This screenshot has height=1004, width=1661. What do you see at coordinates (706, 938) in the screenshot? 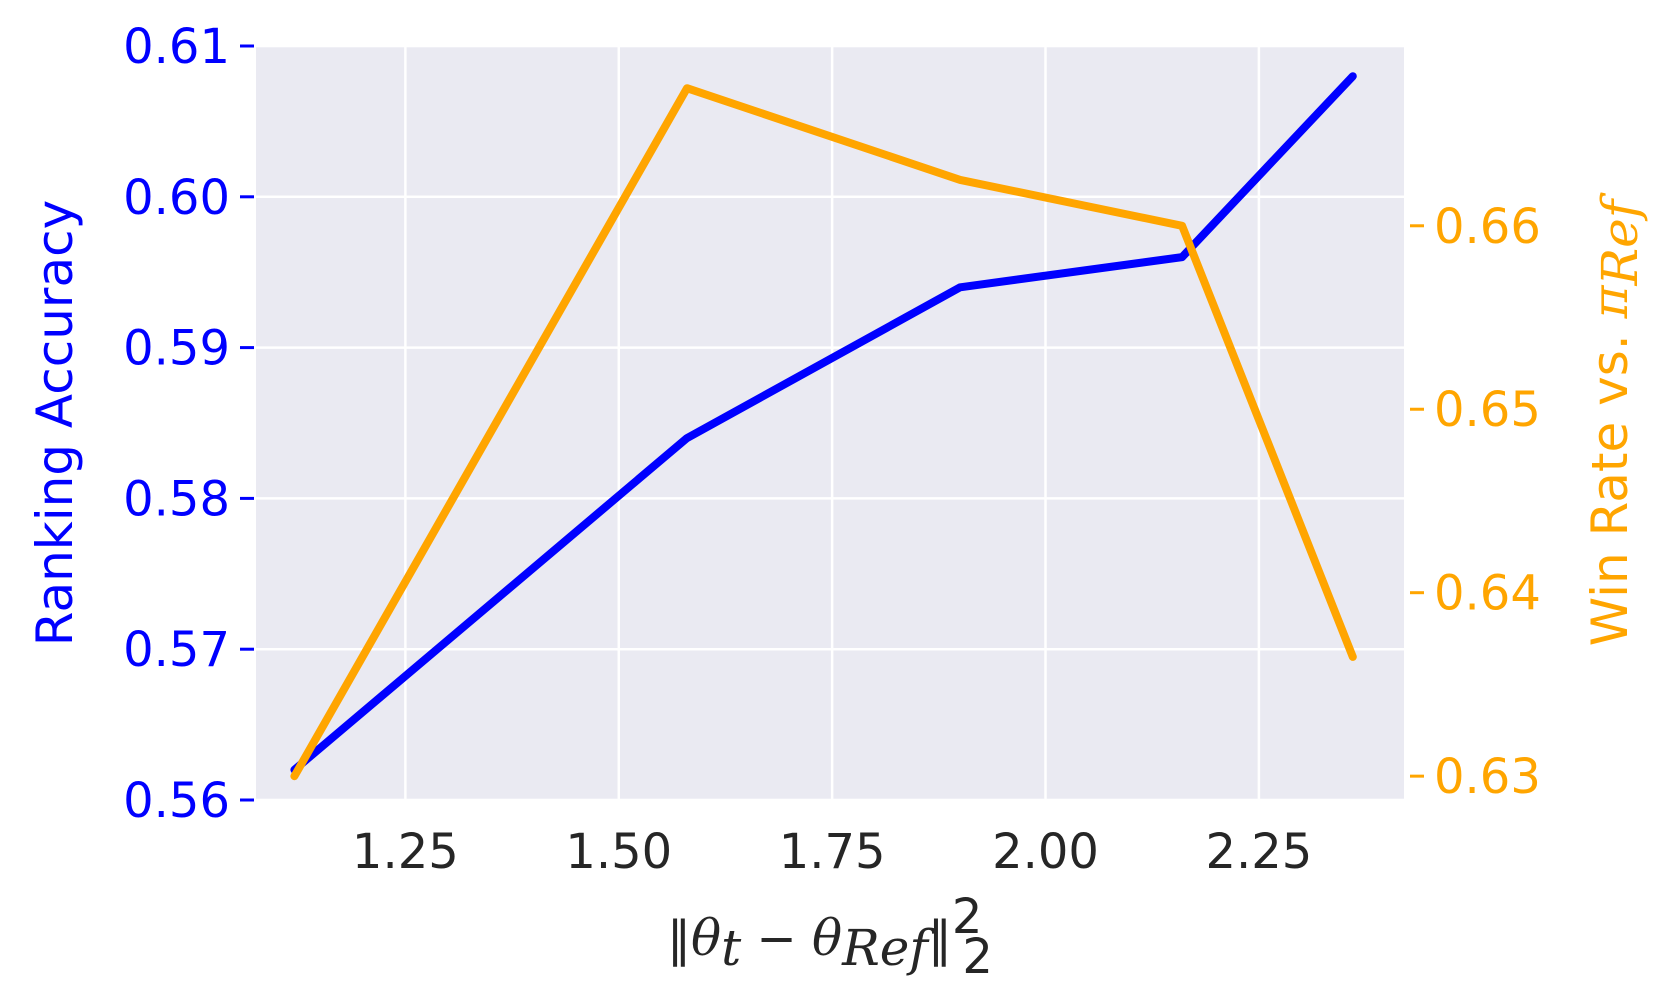
I see `x-label-theta: θ` at bounding box center [706, 938].